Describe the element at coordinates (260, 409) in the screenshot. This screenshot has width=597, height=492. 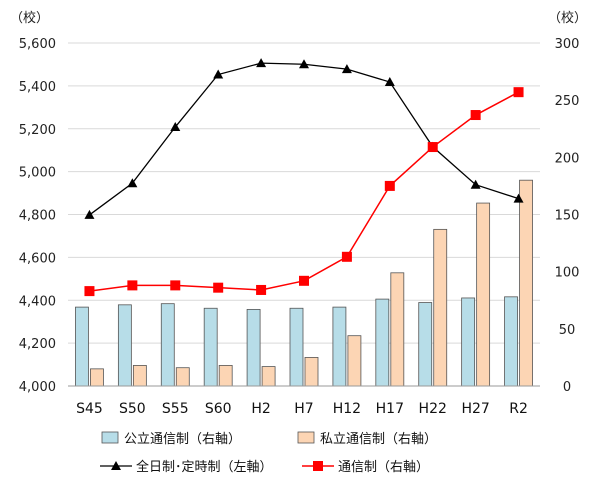
I see `category-label: H2` at that location.